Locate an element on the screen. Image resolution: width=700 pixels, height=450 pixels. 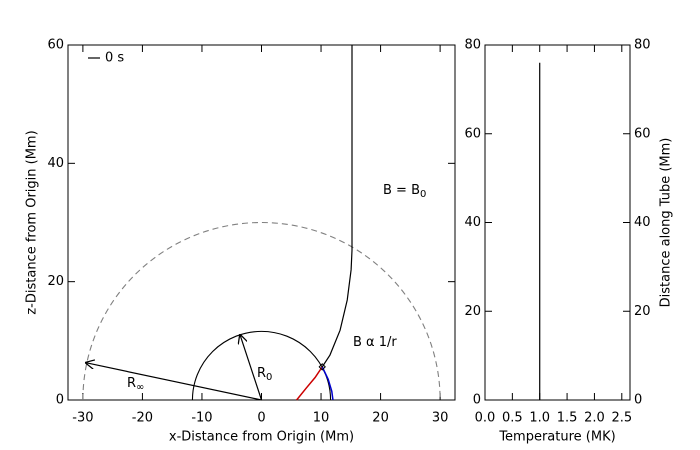
annotation-sub: ∞ is located at coordinates (140, 387).